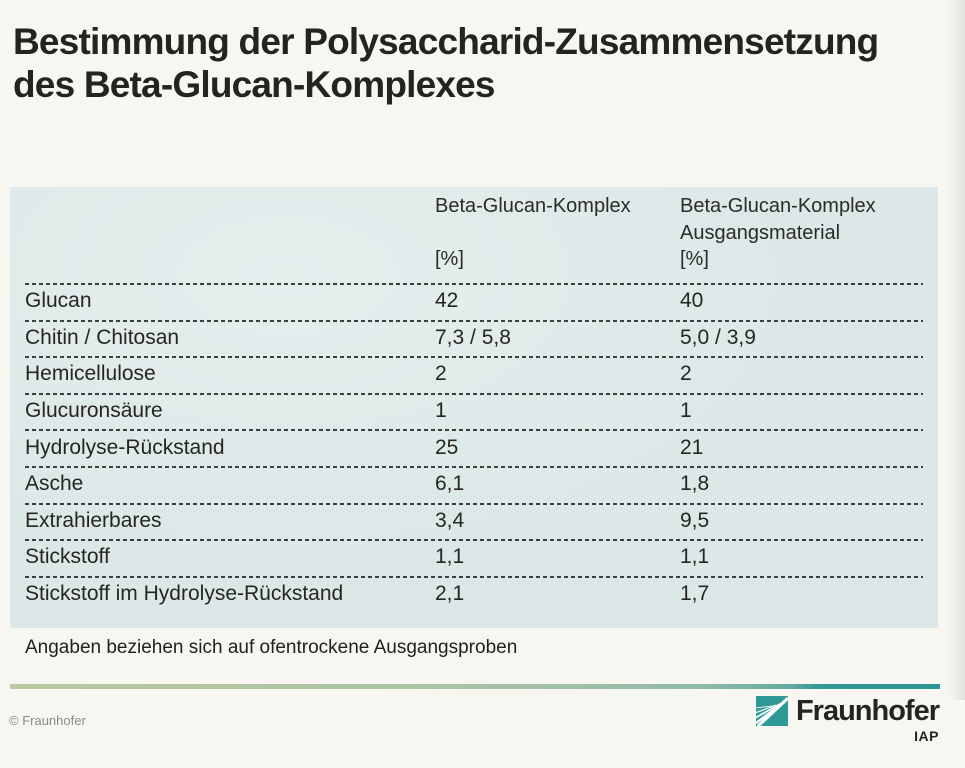 The height and width of the screenshot is (768, 965). Describe the element at coordinates (102, 337) in the screenshot. I see `row-label: Chitin / Chitosan` at that location.